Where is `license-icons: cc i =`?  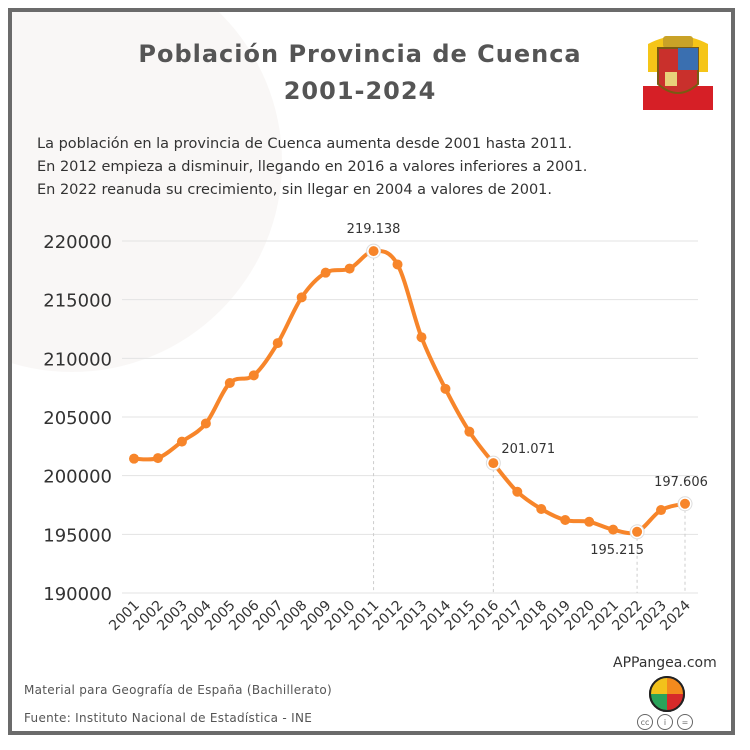
license-icons: cc i = is located at coordinates (665, 722).